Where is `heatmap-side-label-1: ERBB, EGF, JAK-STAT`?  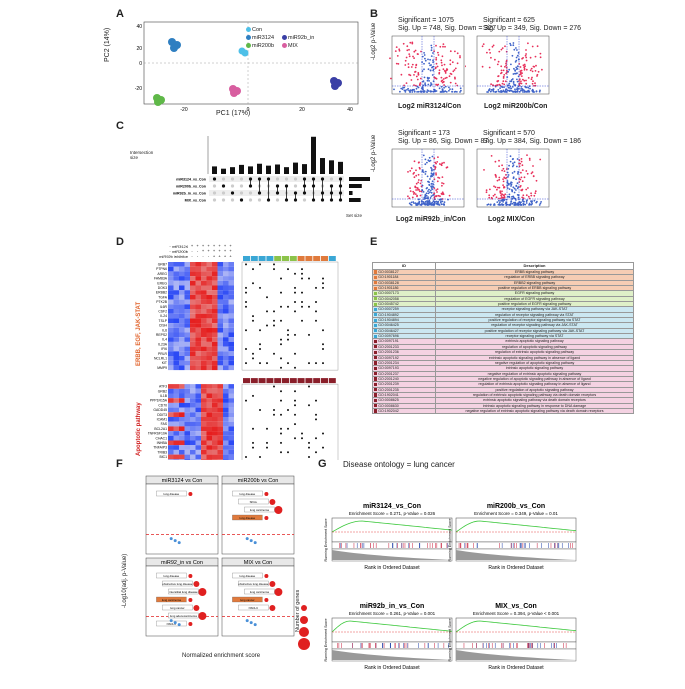
heatmap-side-label-1: ERBB, EGF, JAK-STAT is located at coordinates (139, 333).